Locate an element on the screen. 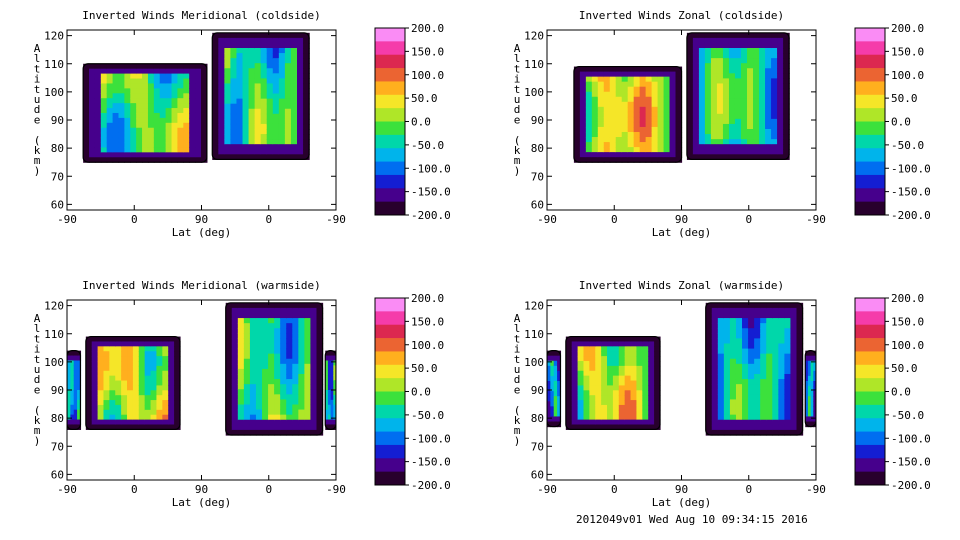  colorbar-tick-label: -50.0 is located at coordinates (907, 145).